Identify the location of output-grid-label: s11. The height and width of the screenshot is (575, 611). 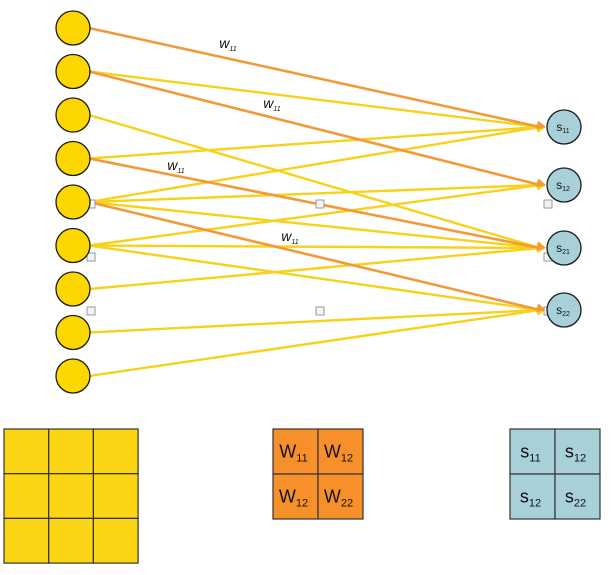
(530, 453).